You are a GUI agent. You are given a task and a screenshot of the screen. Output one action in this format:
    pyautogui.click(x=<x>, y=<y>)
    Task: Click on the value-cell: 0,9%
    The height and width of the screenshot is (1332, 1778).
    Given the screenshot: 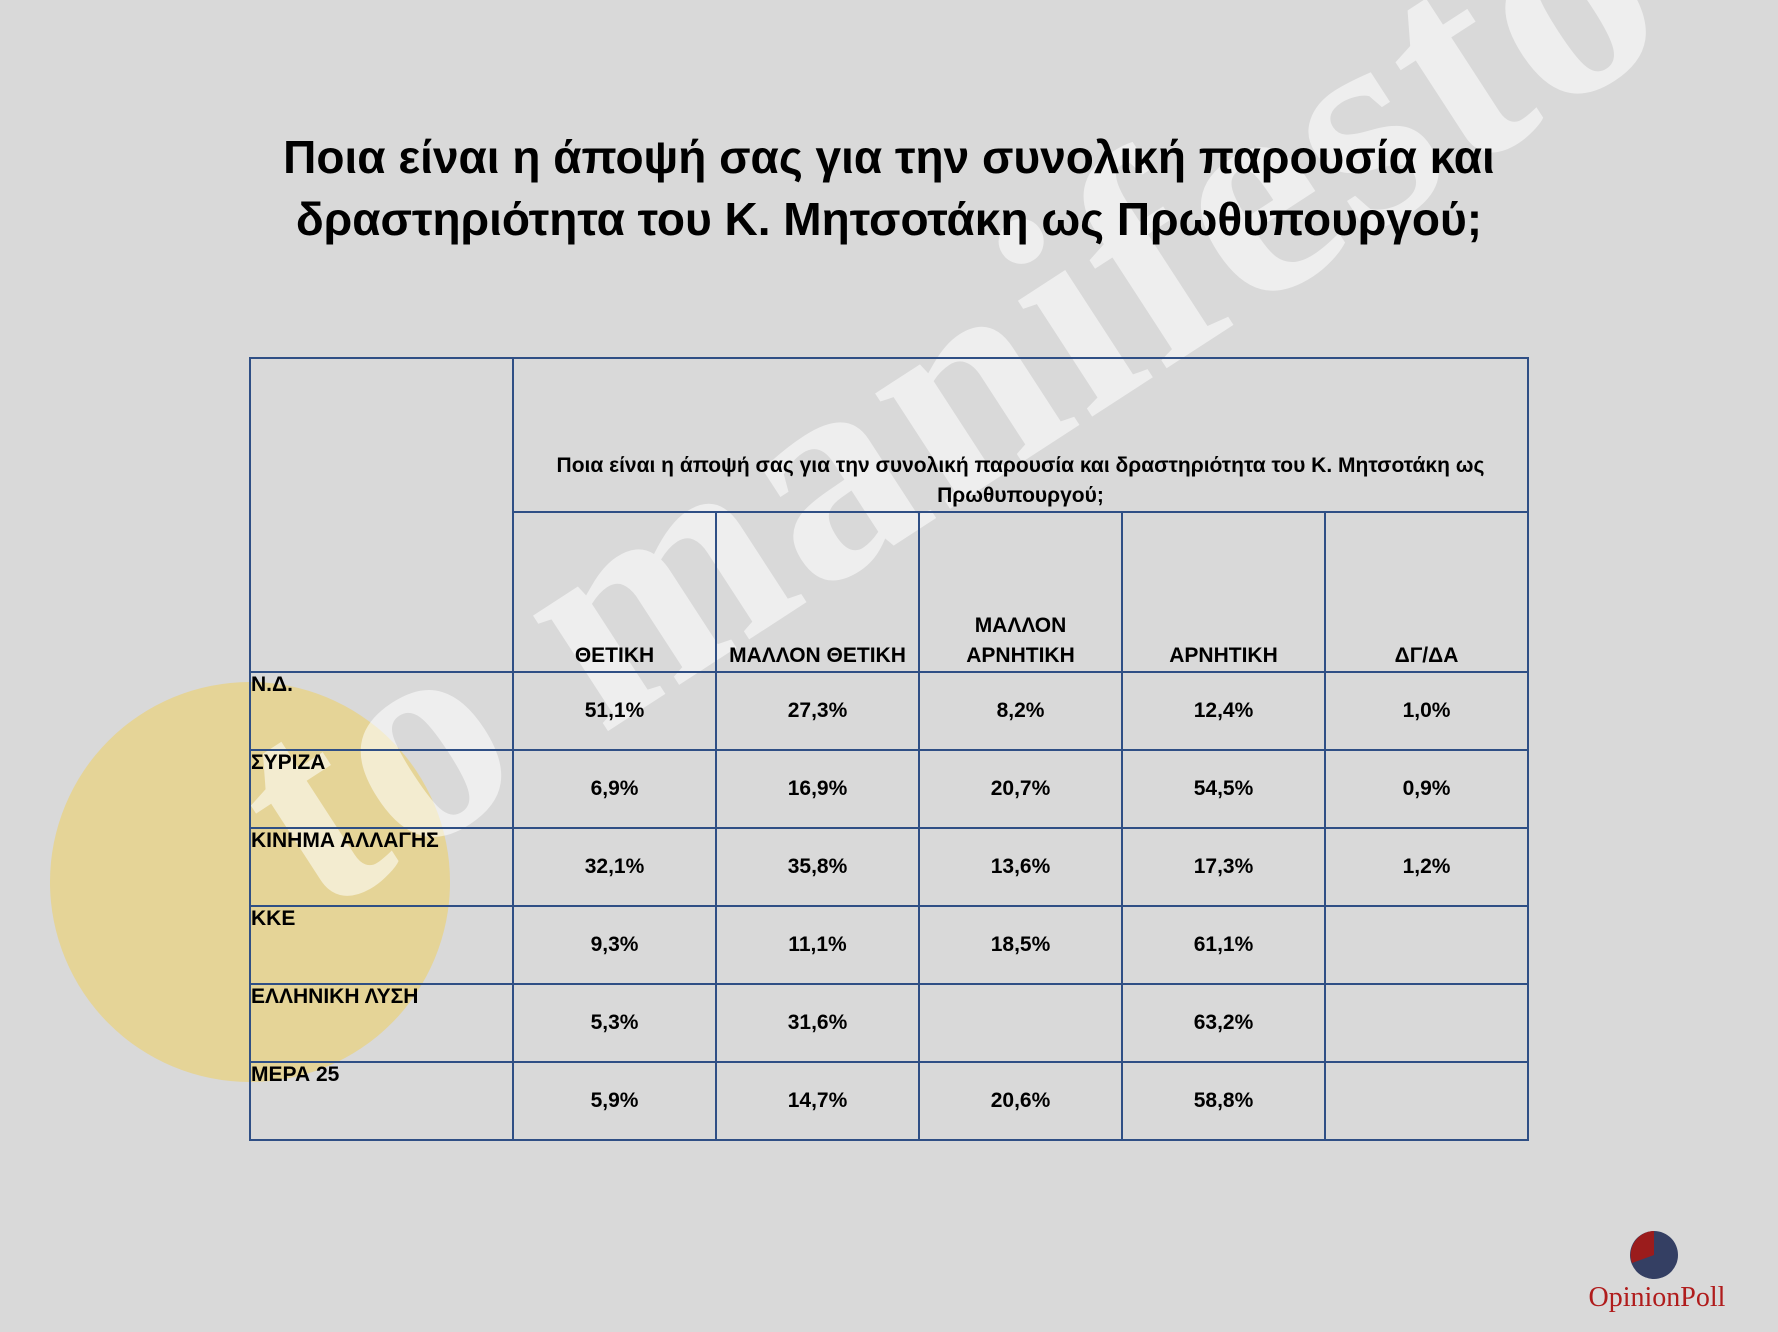 What is the action you would take?
    pyautogui.click(x=1426, y=789)
    